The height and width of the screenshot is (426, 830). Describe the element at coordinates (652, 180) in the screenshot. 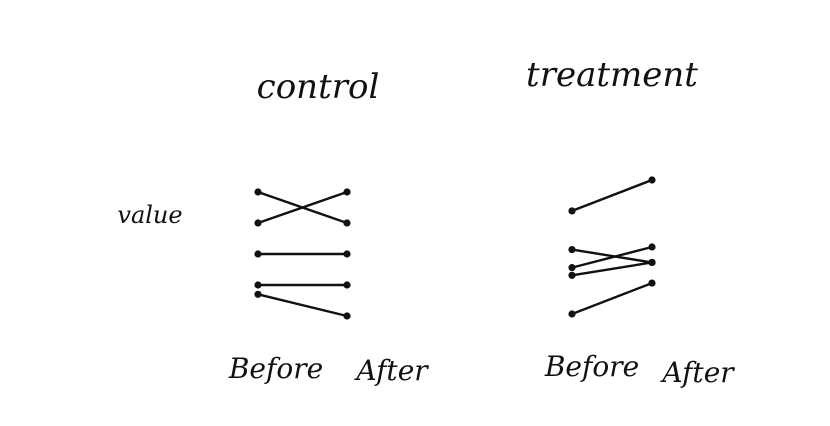

I see `treatment-pair-1-after-point` at that location.